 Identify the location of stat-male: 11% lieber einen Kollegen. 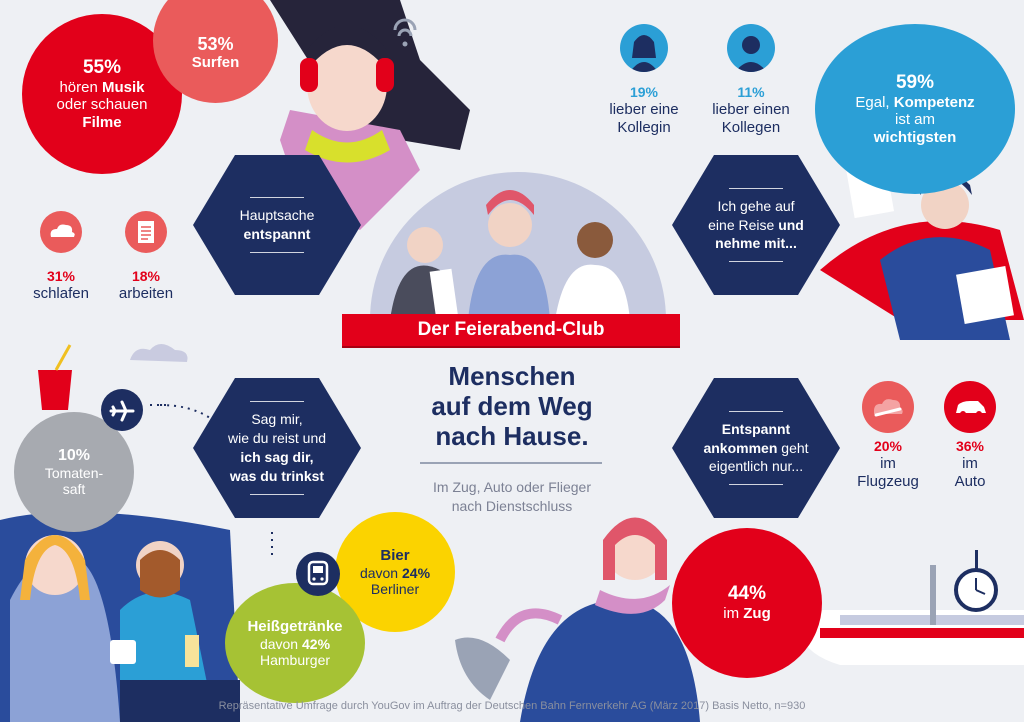
(751, 110).